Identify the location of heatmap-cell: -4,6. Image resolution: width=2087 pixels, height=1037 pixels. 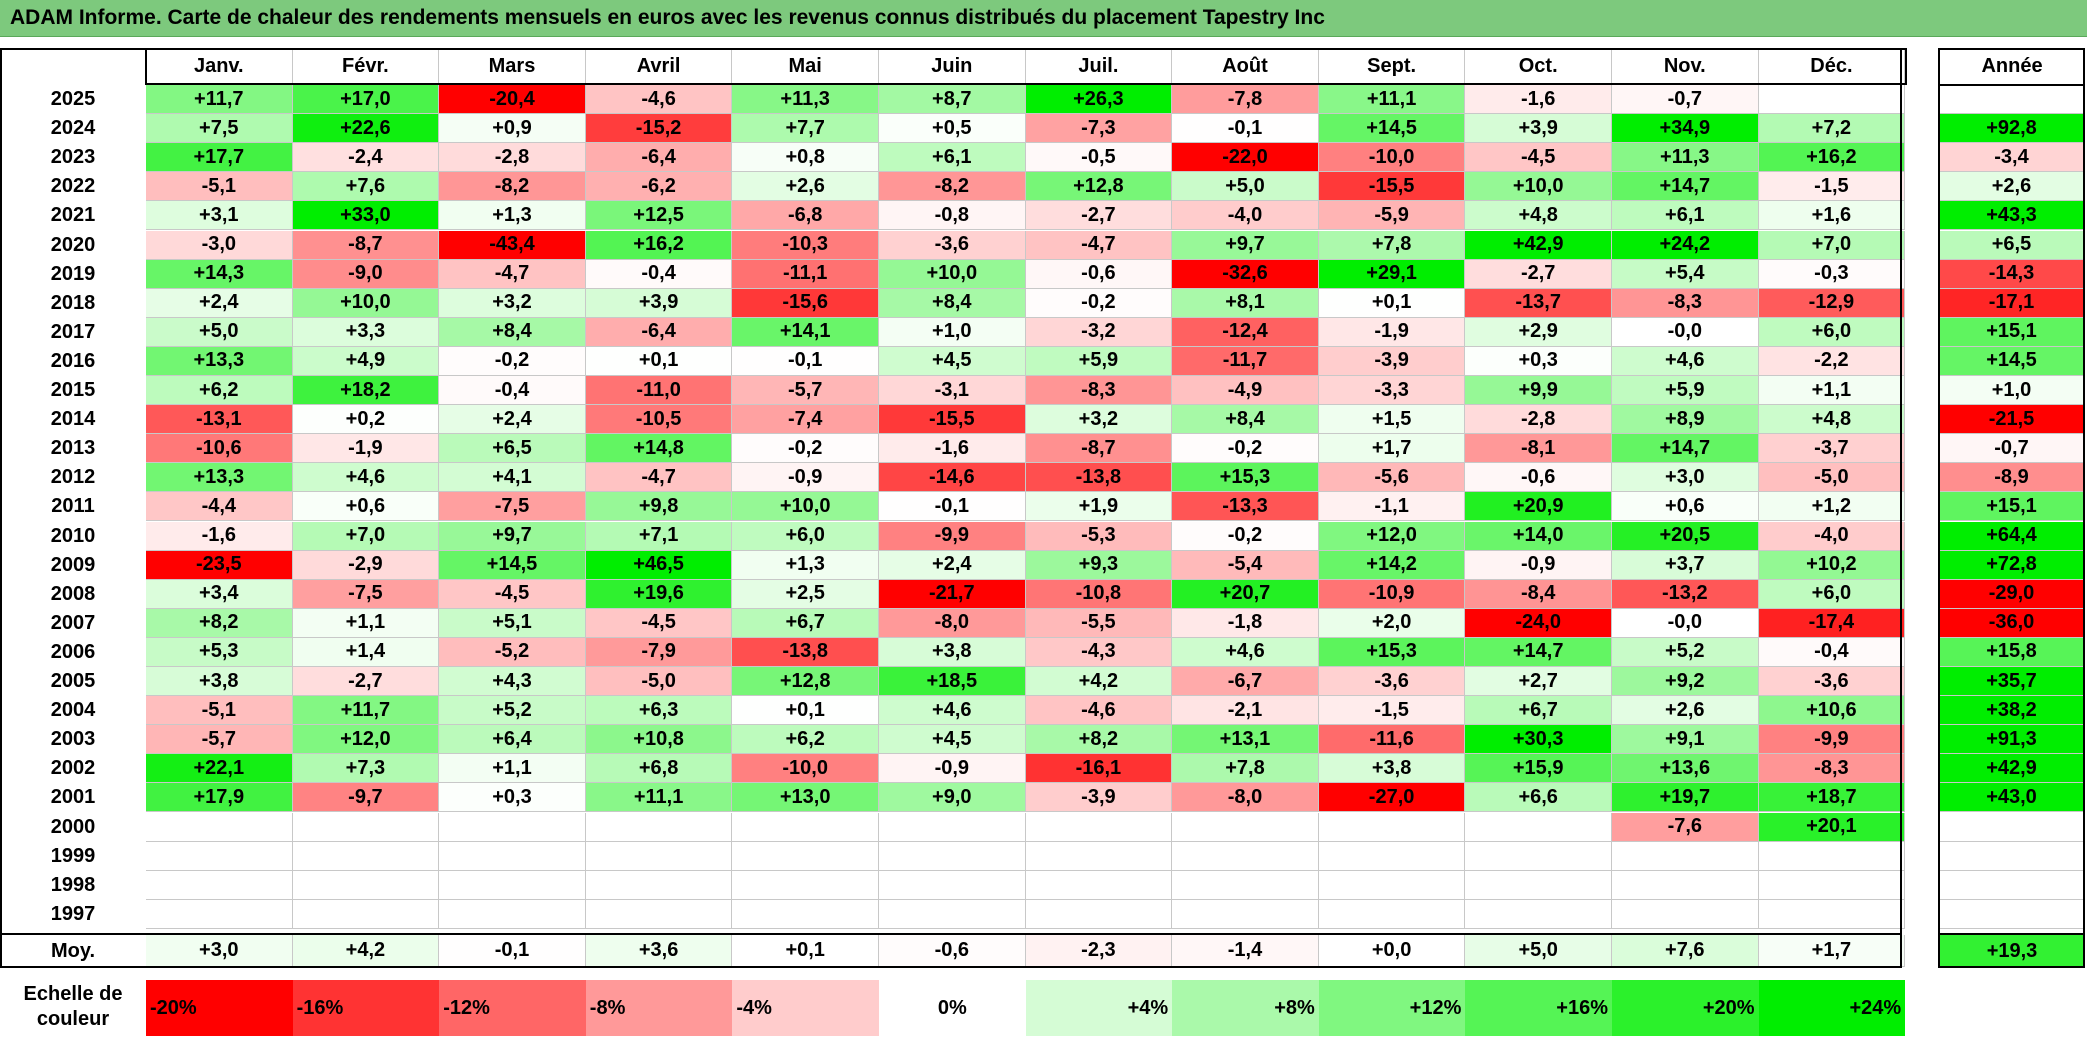
(1099, 711).